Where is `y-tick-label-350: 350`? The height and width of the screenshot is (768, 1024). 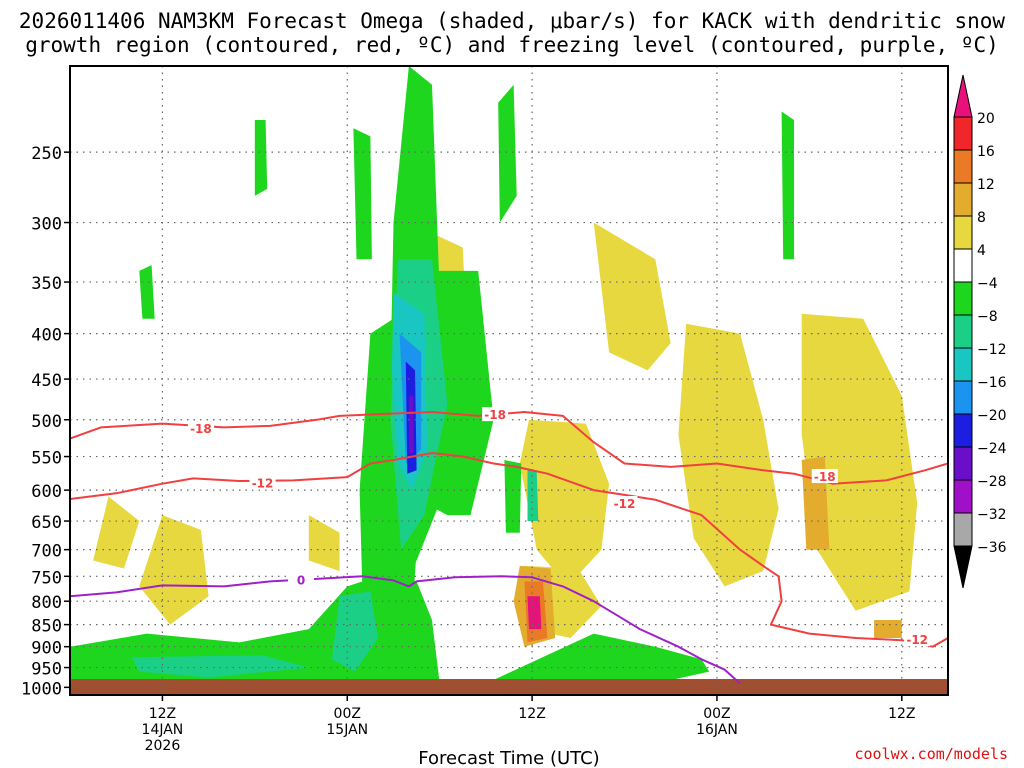 y-tick-label-350: 350 is located at coordinates (46, 284).